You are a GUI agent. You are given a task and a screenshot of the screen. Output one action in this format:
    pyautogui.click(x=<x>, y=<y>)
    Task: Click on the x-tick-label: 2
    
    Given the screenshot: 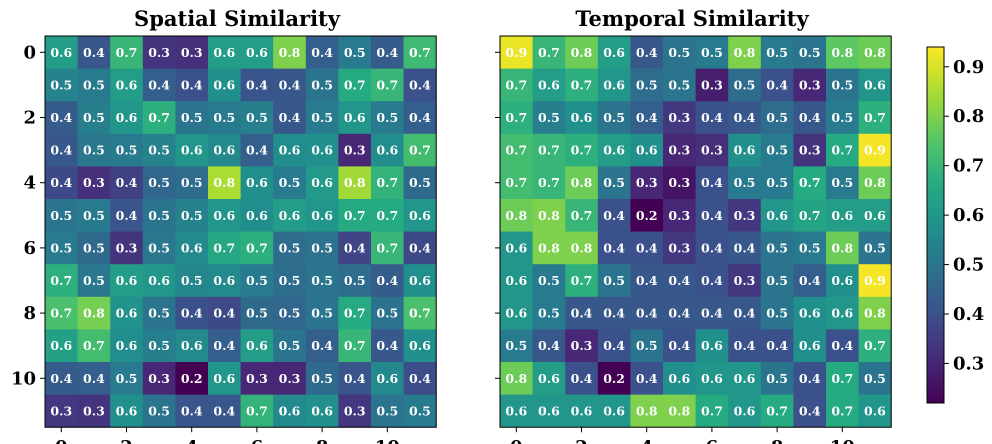 What is the action you would take?
    pyautogui.click(x=581, y=440)
    